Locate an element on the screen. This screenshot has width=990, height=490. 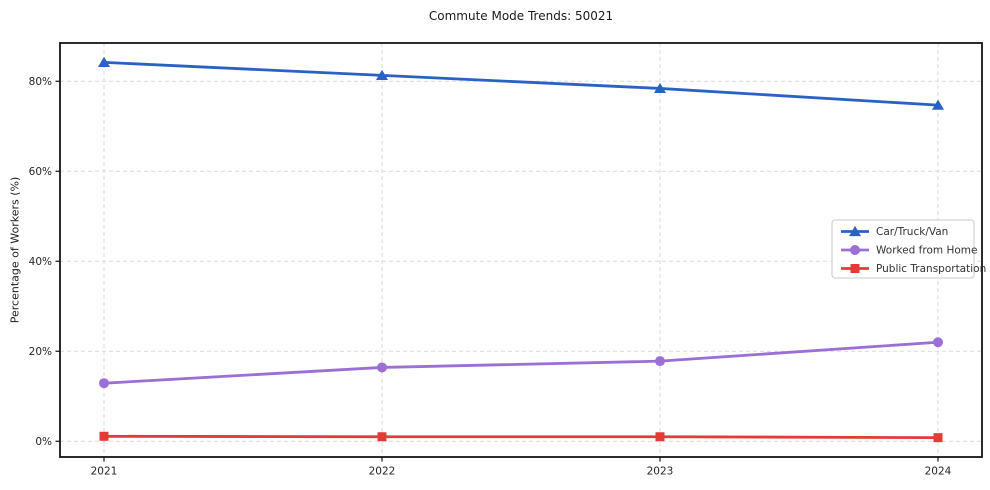
x-tick-label: 2021 is located at coordinates (104, 472).